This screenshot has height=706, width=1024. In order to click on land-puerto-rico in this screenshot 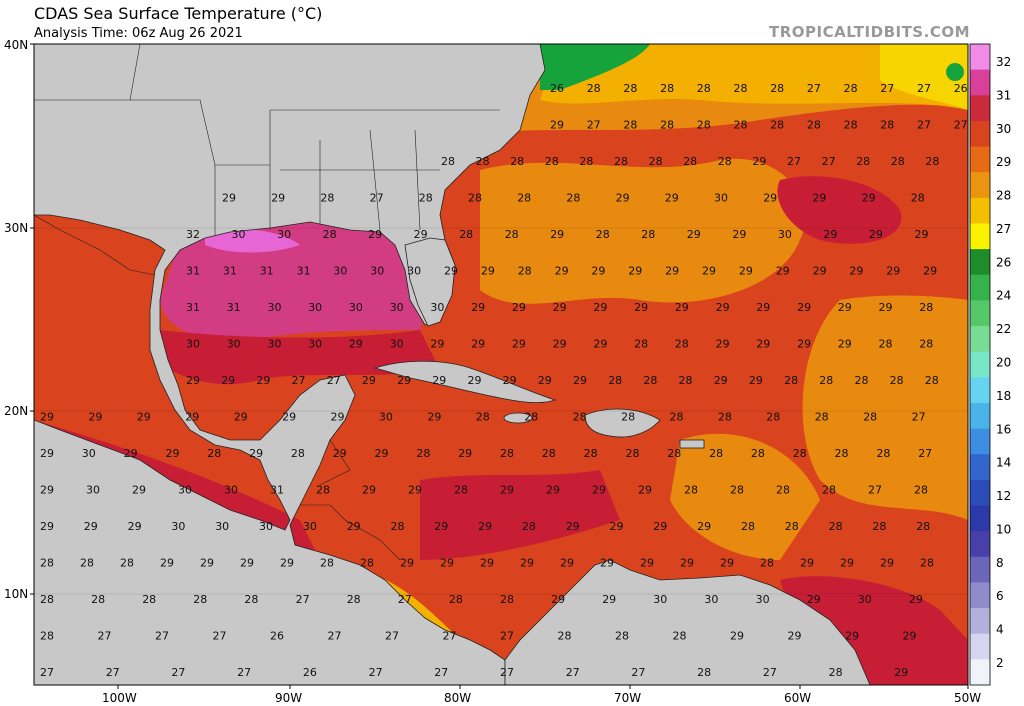, I will do `click(692, 444)`.